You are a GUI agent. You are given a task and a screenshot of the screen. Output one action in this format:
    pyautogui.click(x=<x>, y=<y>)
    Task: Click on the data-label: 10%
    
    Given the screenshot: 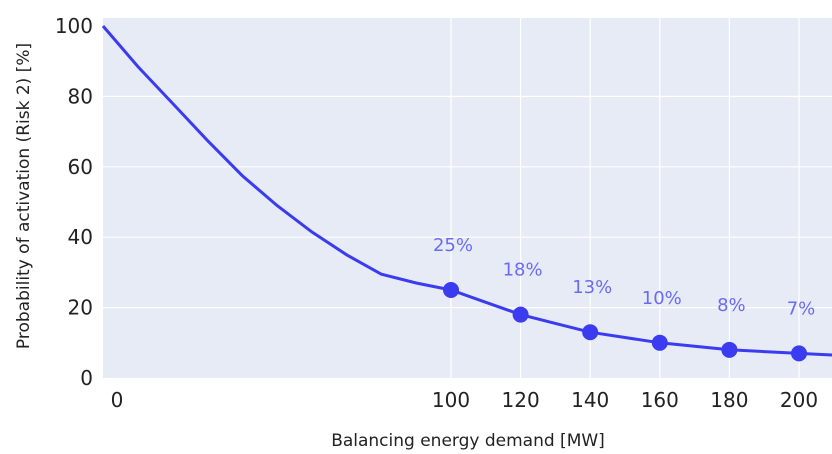 What is the action you would take?
    pyautogui.click(x=662, y=298)
    